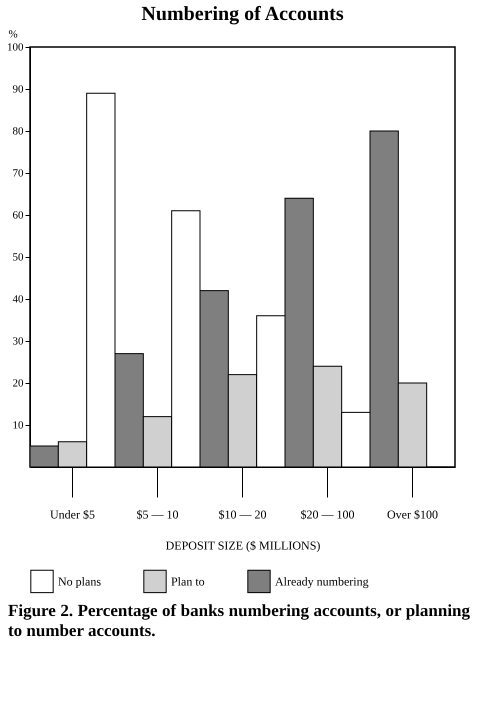  What do you see at coordinates (188, 581) in the screenshot?
I see `legend-label: Plan to` at bounding box center [188, 581].